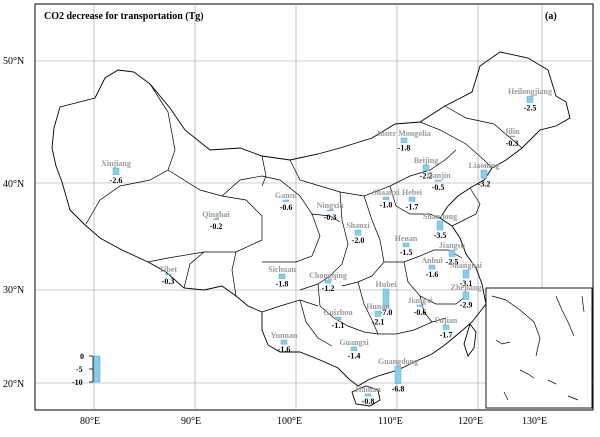 This screenshot has width=600, height=437. Describe the element at coordinates (530, 108) in the screenshot. I see `value-heilongjiang: -2.5` at that location.